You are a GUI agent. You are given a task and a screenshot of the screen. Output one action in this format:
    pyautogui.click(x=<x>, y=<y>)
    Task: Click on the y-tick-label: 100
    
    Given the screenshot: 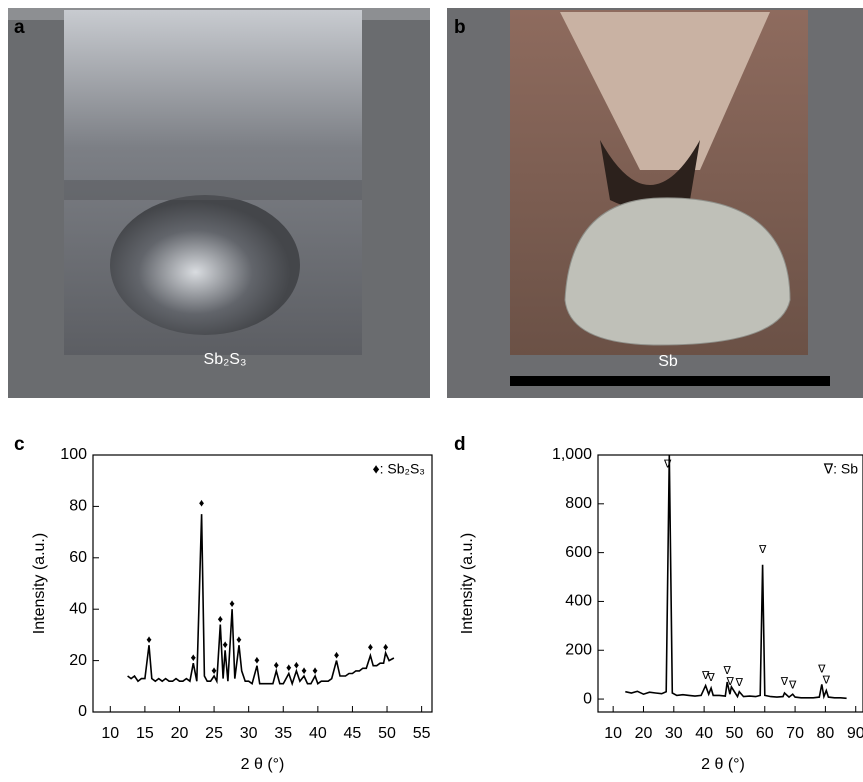 What is the action you would take?
    pyautogui.click(x=73, y=454)
    